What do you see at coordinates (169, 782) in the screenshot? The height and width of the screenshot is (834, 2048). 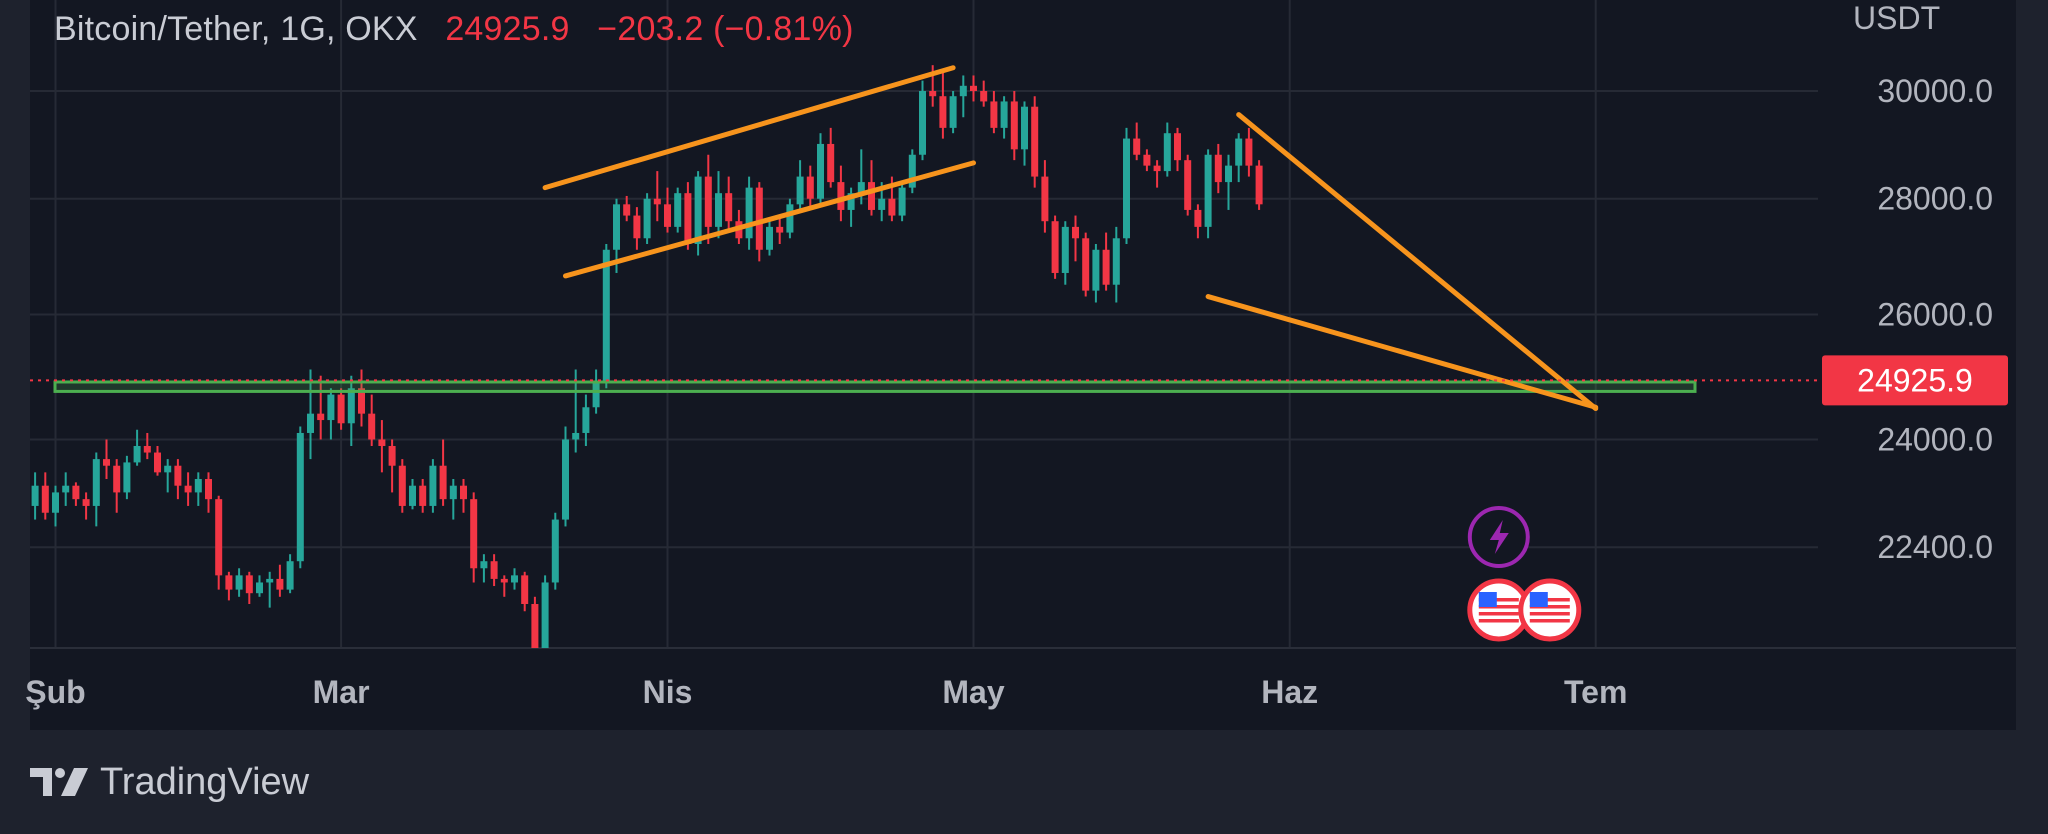 I see `footer-brand: TradingView` at bounding box center [169, 782].